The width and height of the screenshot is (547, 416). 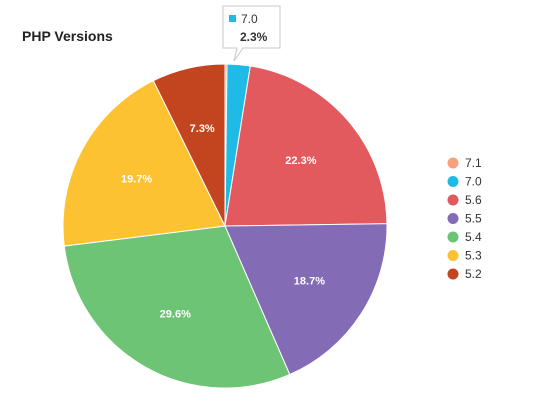 What do you see at coordinates (473, 274) in the screenshot?
I see `legend-label-5-2: 5.2` at bounding box center [473, 274].